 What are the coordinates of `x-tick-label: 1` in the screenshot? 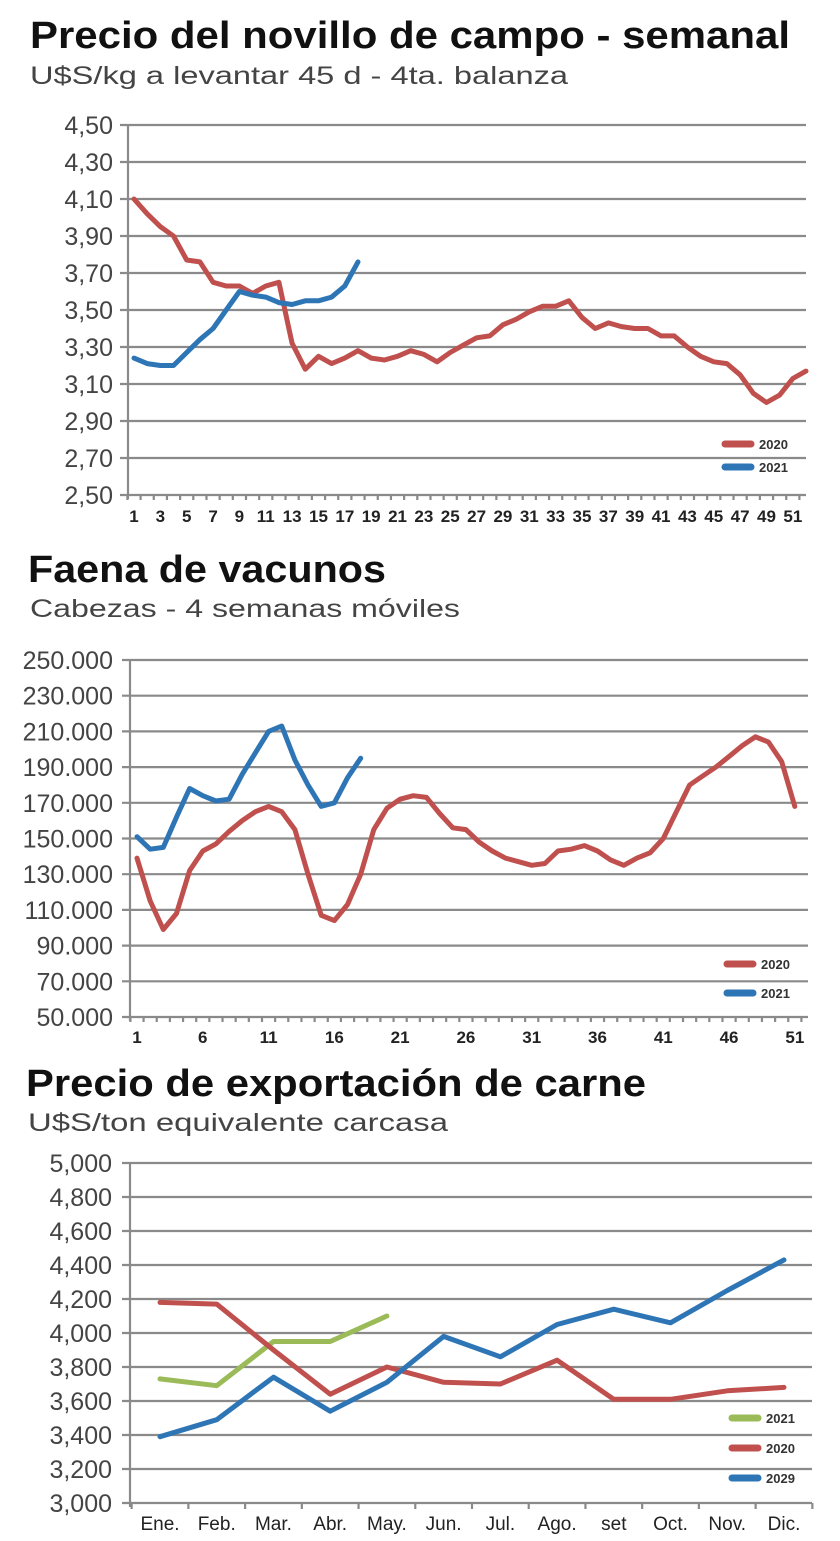 It's located at (136, 1037).